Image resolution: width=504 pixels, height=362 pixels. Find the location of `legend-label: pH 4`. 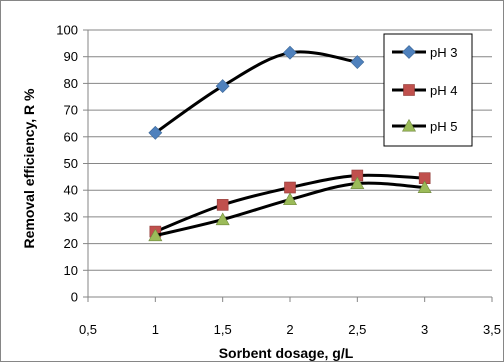

legend-label: pH 4 is located at coordinates (443, 90).